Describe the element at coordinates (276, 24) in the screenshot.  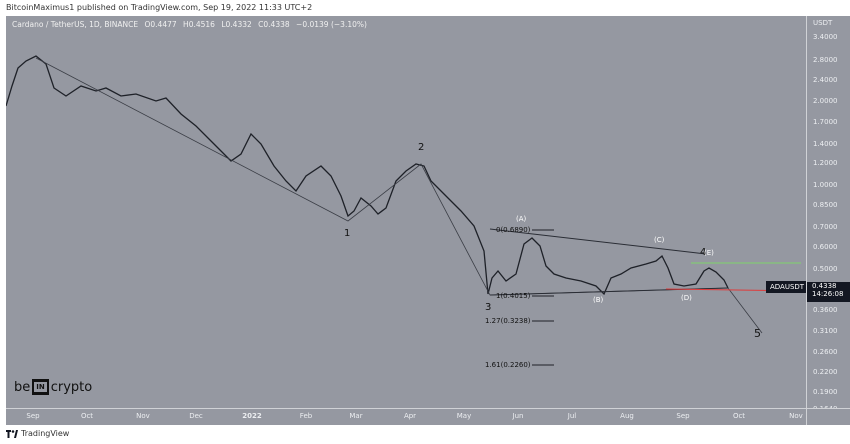
I see `close-value: 0.4338` at that location.